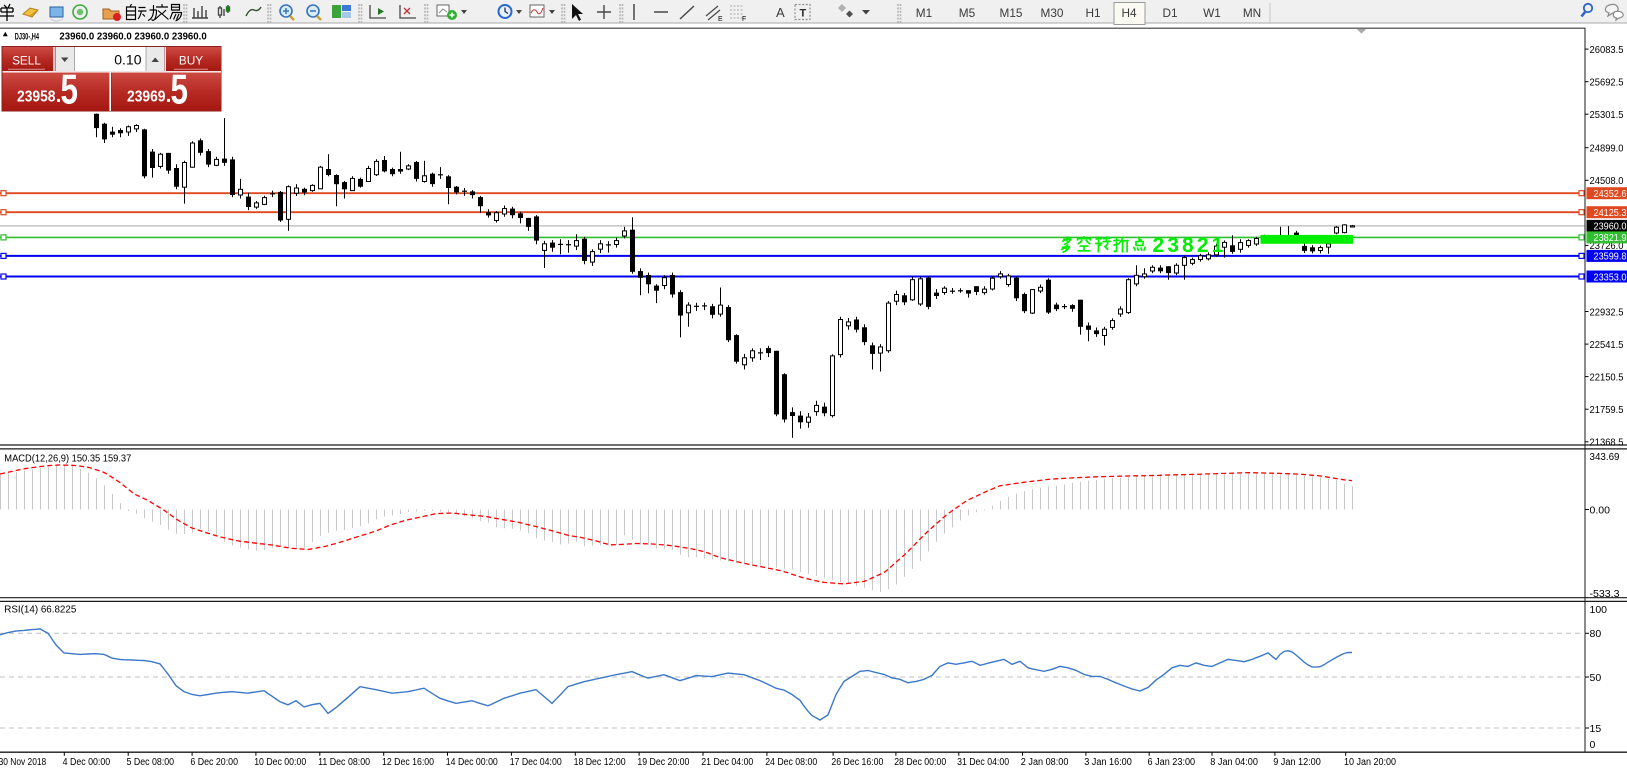 Image resolution: width=1627 pixels, height=768 pixels. Describe the element at coordinates (1607, 443) in the screenshot. I see `svg-text: 21368.5` at that location.